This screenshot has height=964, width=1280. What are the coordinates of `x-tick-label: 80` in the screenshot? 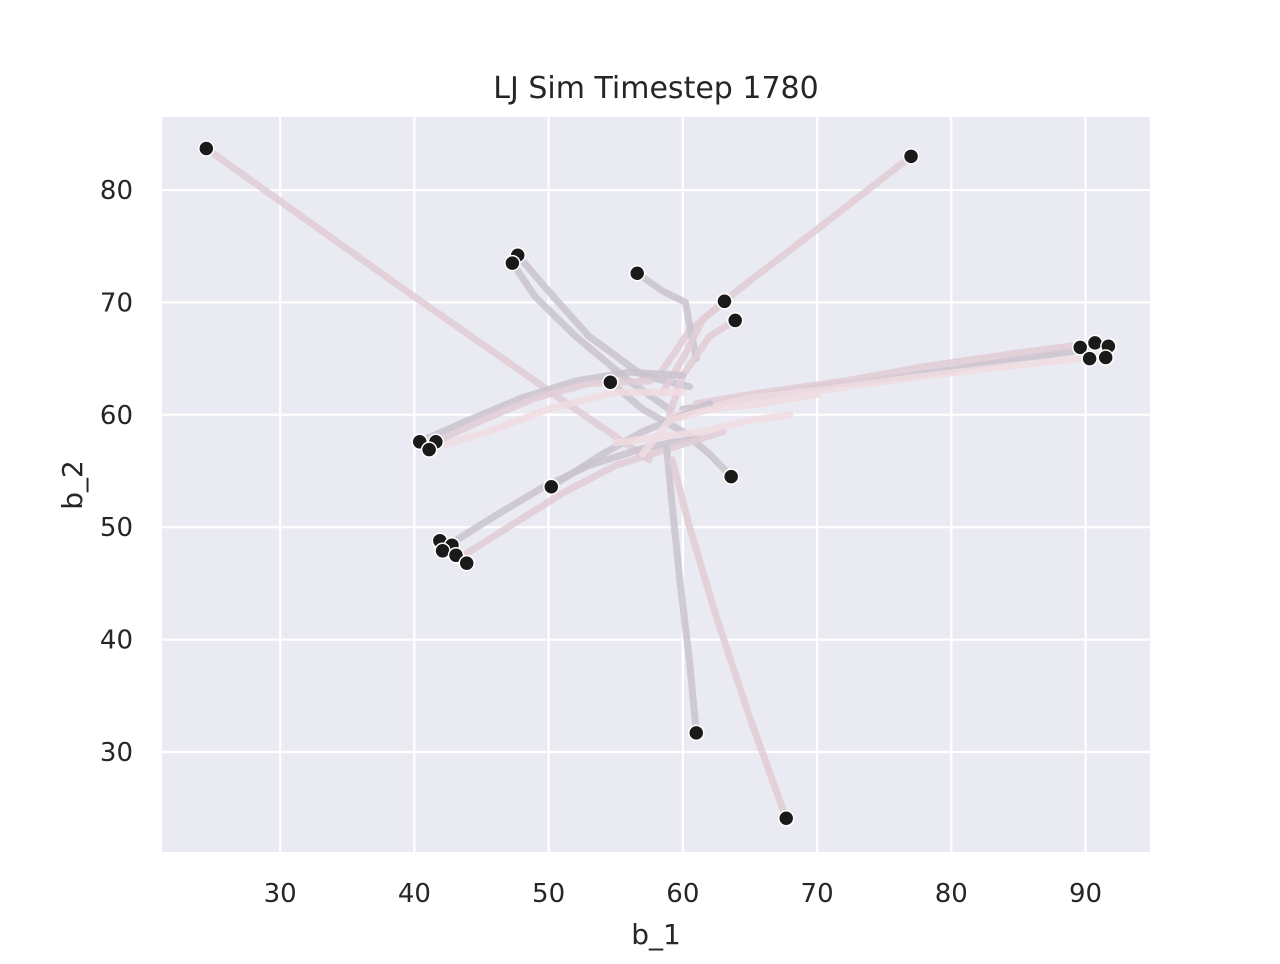 It's located at (951, 894).